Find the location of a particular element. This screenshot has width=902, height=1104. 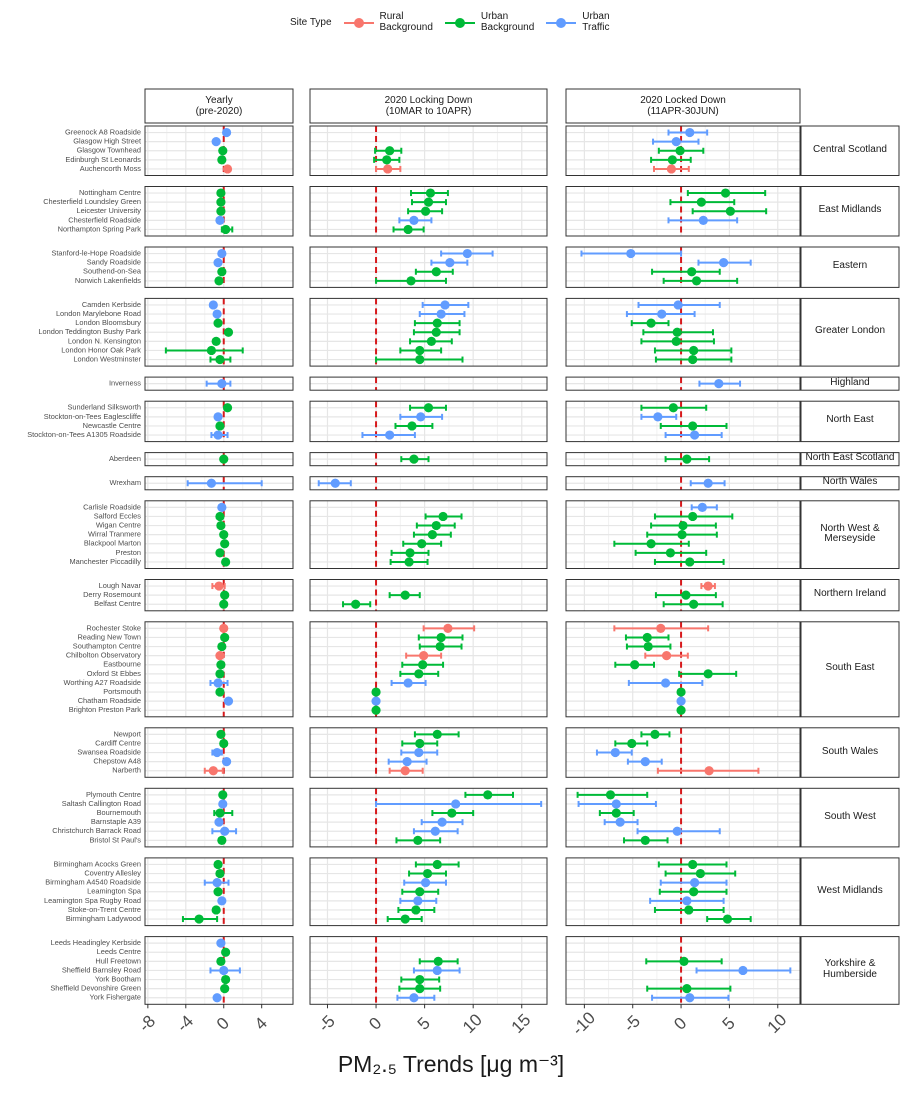

x-tick-label: 0 is located at coordinates (375, 1024).